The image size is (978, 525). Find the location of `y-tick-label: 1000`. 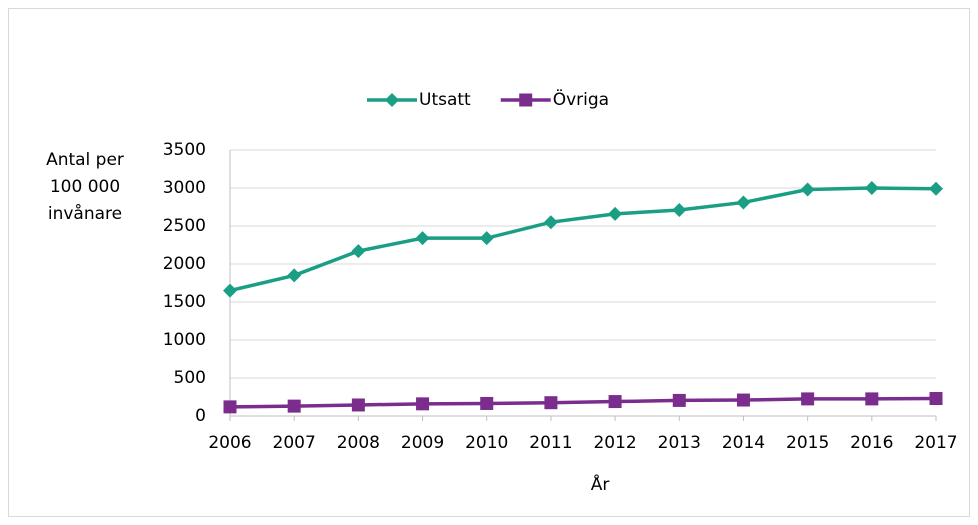

y-tick-label: 1000 is located at coordinates (184, 340).